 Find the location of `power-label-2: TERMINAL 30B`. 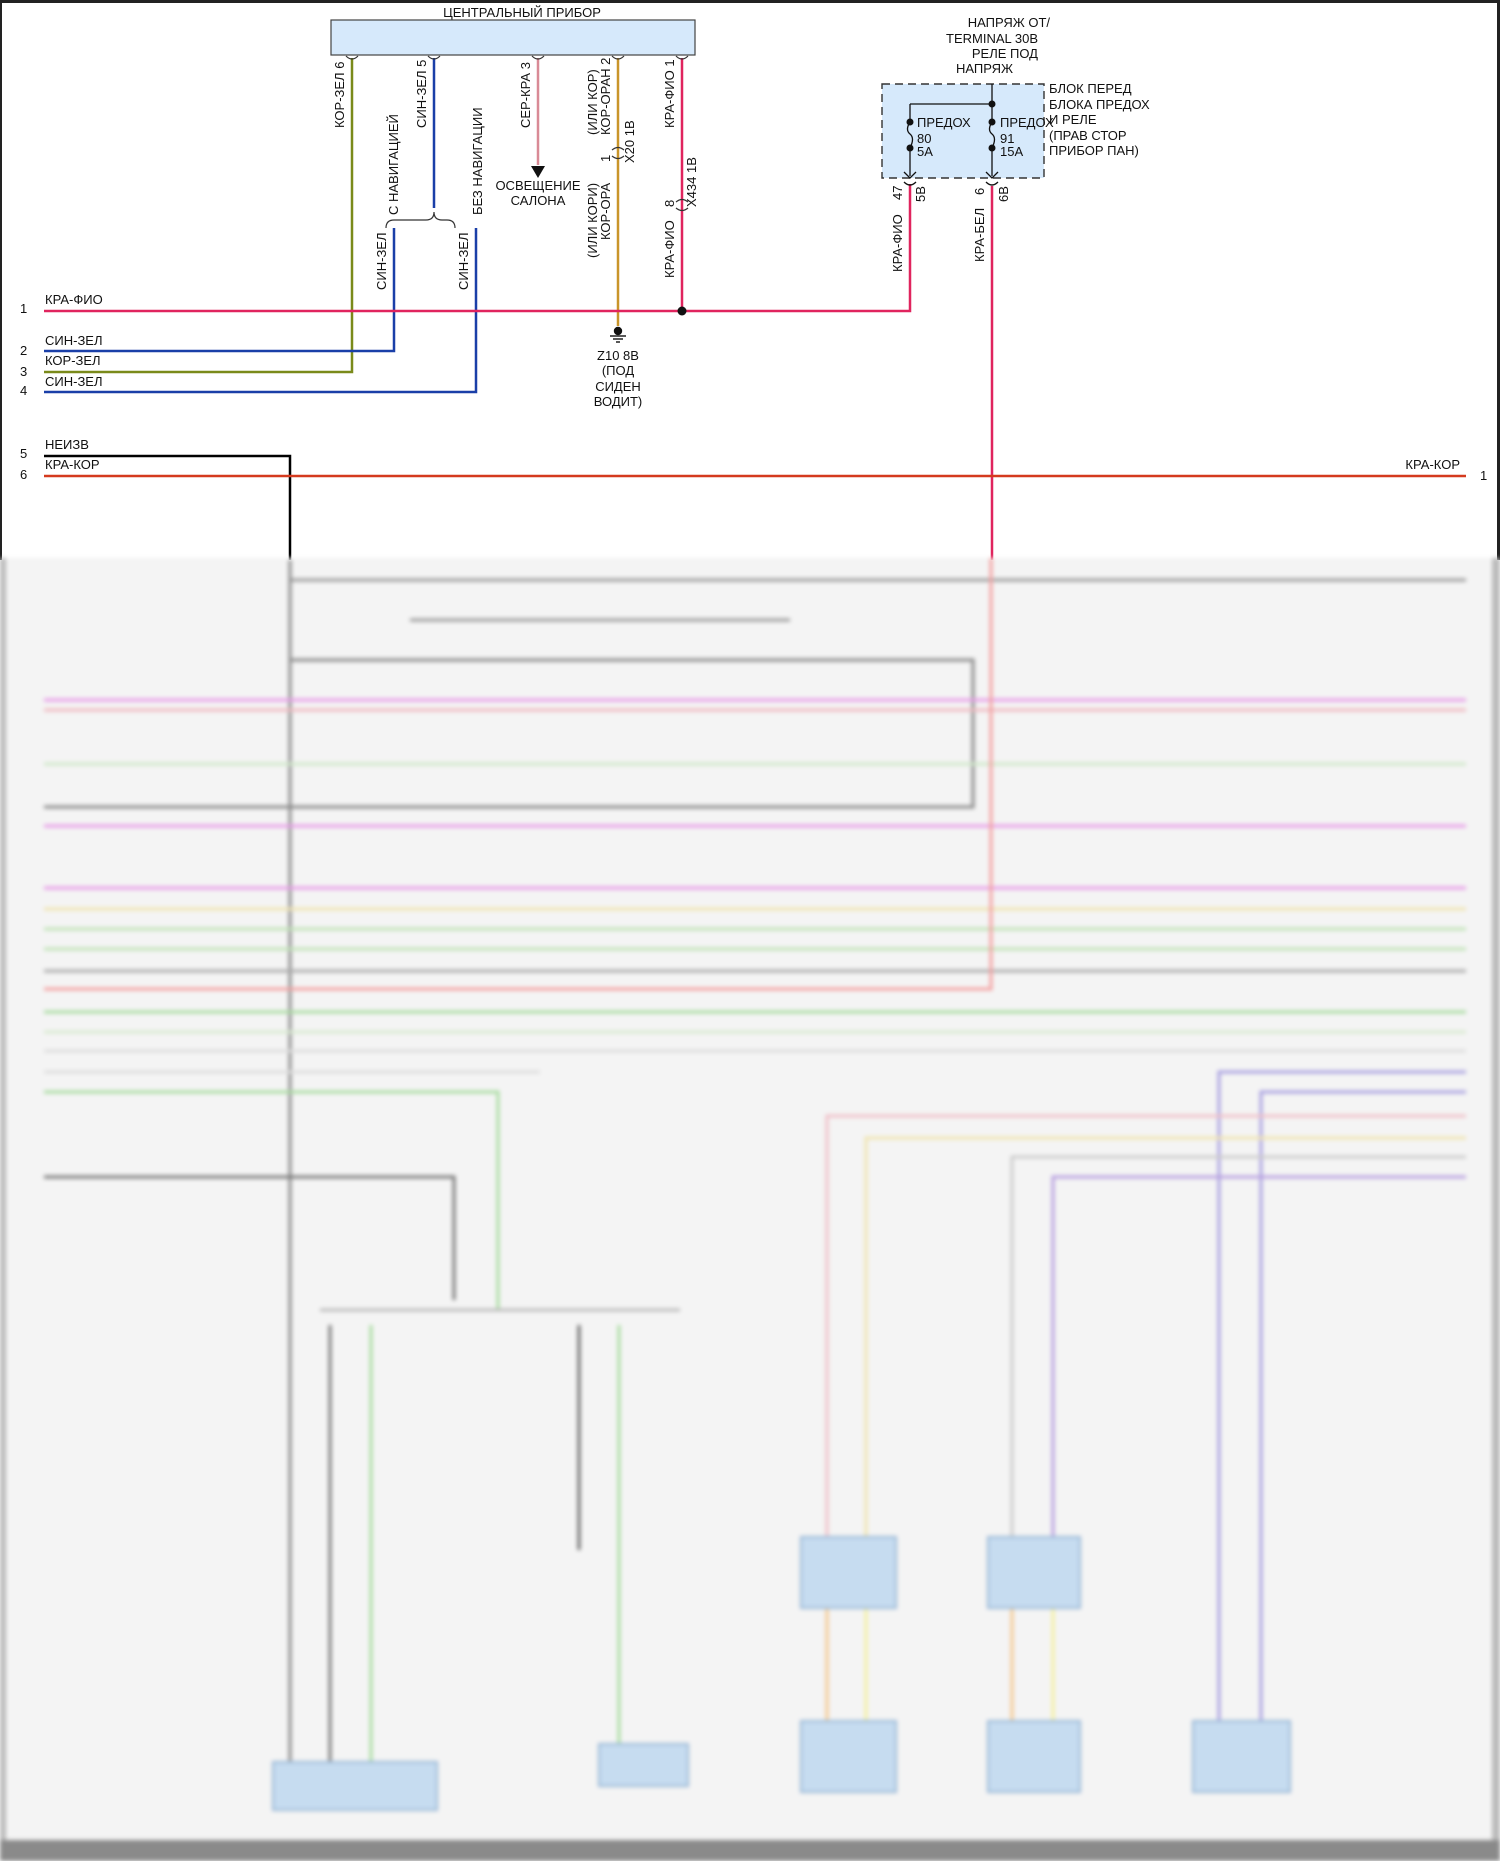

power-label-2: TERMINAL 30B is located at coordinates (992, 38).